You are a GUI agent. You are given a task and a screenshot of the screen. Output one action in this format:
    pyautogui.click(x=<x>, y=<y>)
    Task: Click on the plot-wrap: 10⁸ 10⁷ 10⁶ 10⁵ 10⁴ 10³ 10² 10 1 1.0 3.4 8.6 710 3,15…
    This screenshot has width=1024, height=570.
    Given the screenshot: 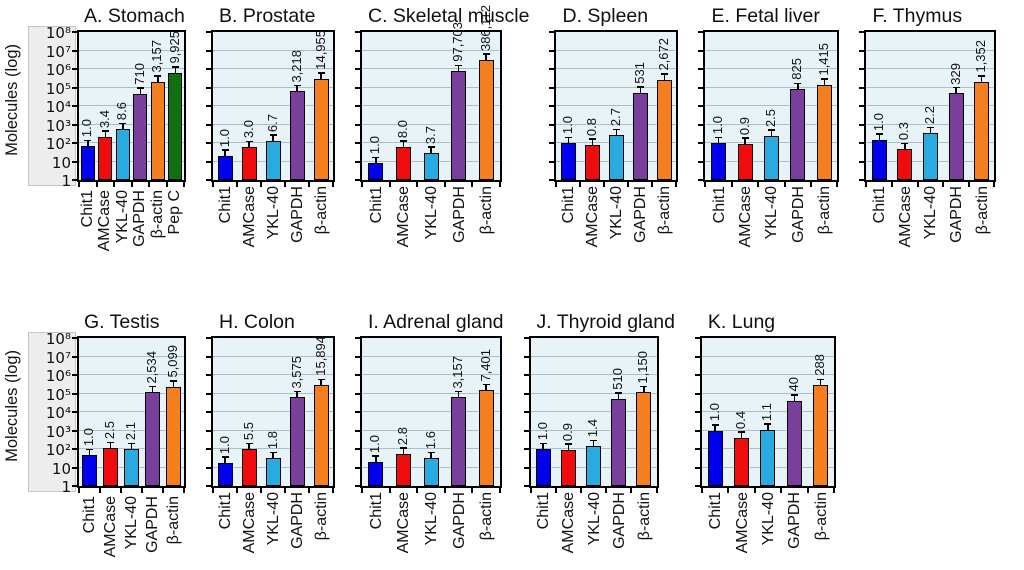 What is the action you would take?
    pyautogui.click(x=107, y=107)
    